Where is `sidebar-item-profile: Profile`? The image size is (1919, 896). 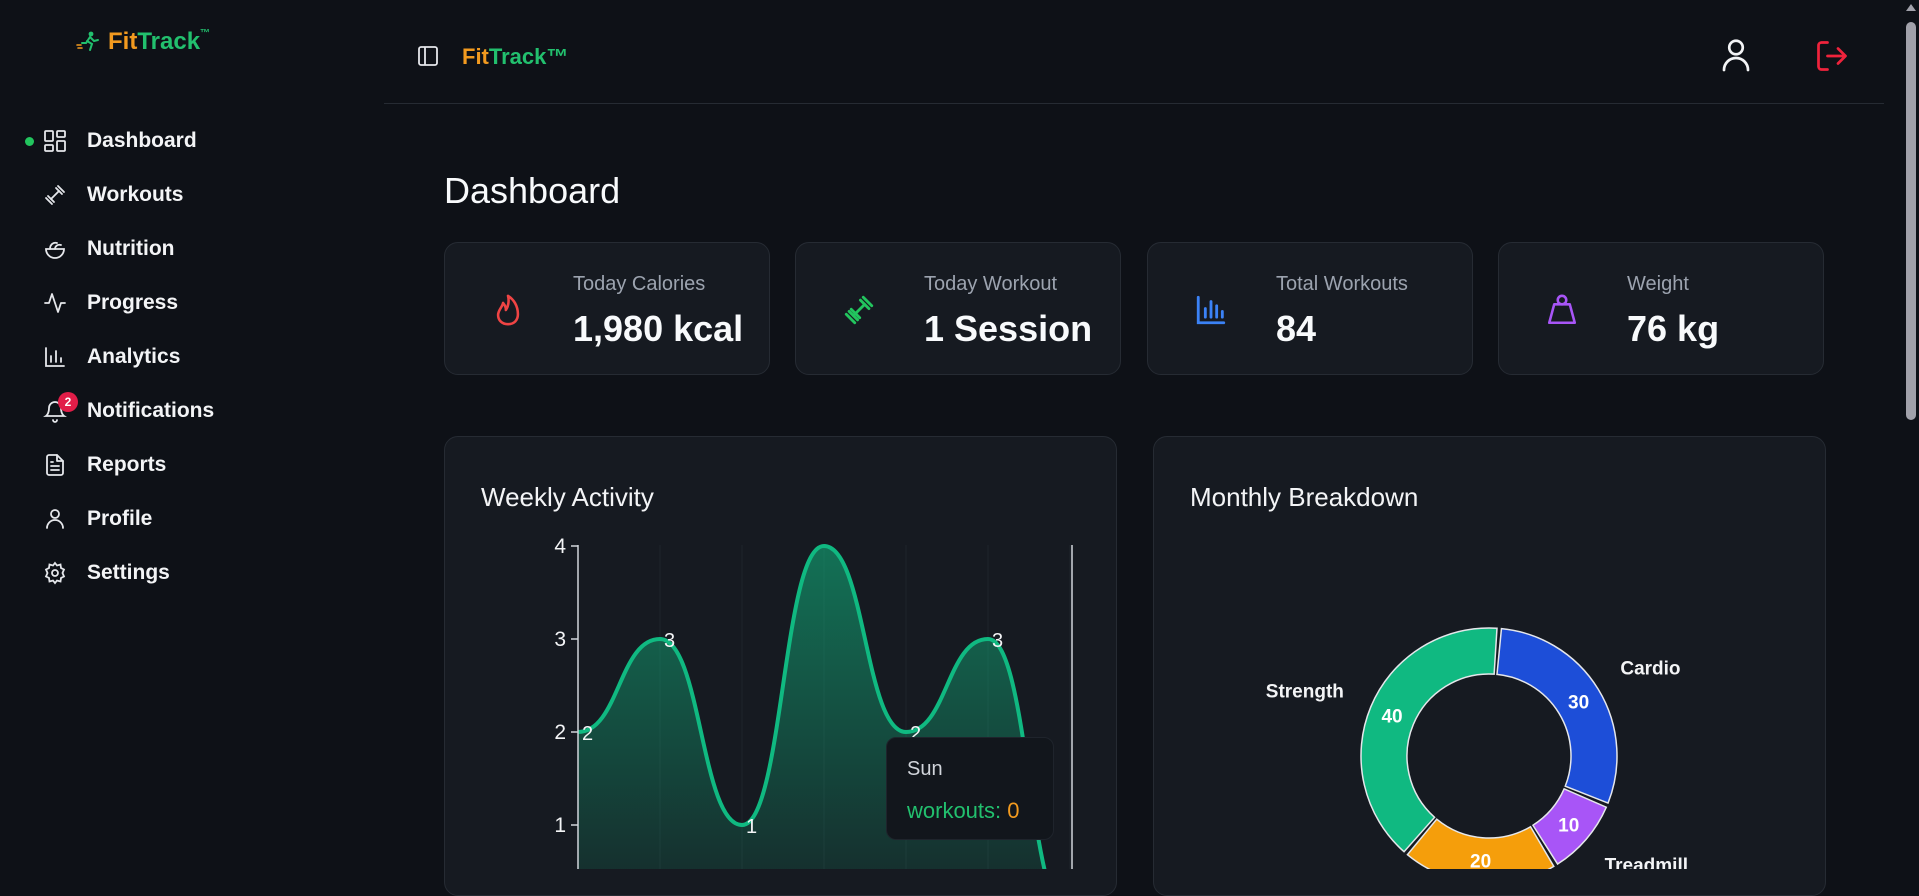
sidebar-item-profile: Profile is located at coordinates (192, 519).